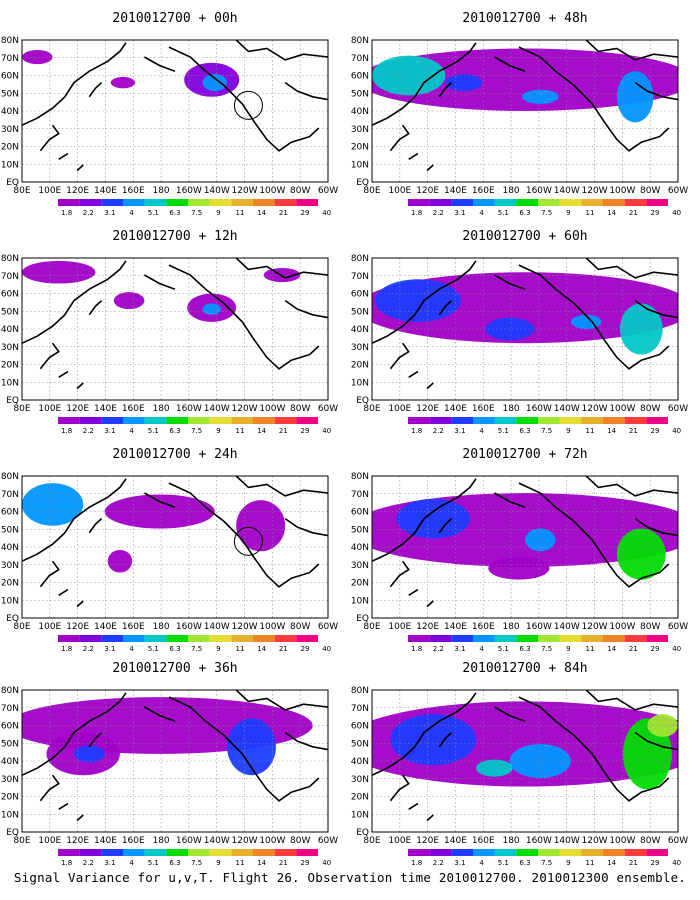 The image size is (700, 900). Describe the element at coordinates (655, 649) in the screenshot. I see `colorbar-label: 29` at that location.